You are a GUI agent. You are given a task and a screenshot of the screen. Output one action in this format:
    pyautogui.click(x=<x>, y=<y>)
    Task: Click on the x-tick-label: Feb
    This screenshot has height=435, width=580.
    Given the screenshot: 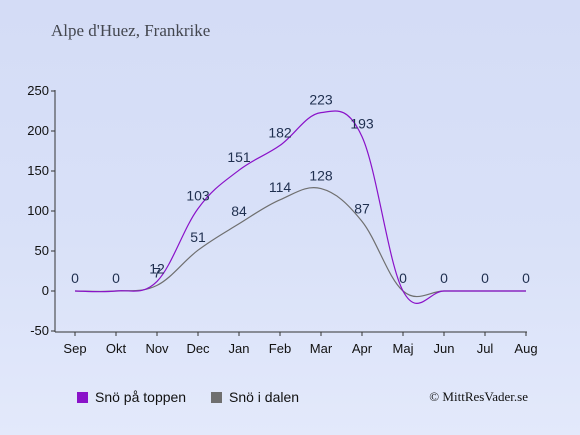 What is the action you would take?
    pyautogui.click(x=280, y=348)
    